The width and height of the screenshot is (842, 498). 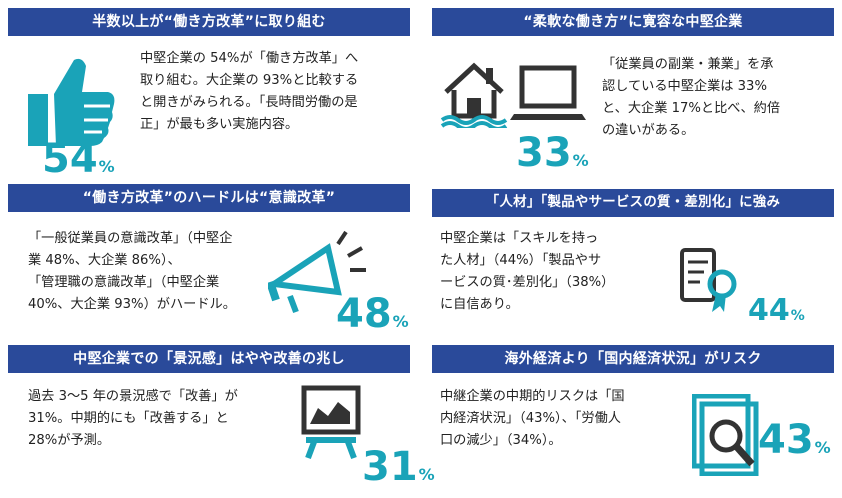 What do you see at coordinates (372, 314) in the screenshot?
I see `stat-percentage: 48%` at bounding box center [372, 314].